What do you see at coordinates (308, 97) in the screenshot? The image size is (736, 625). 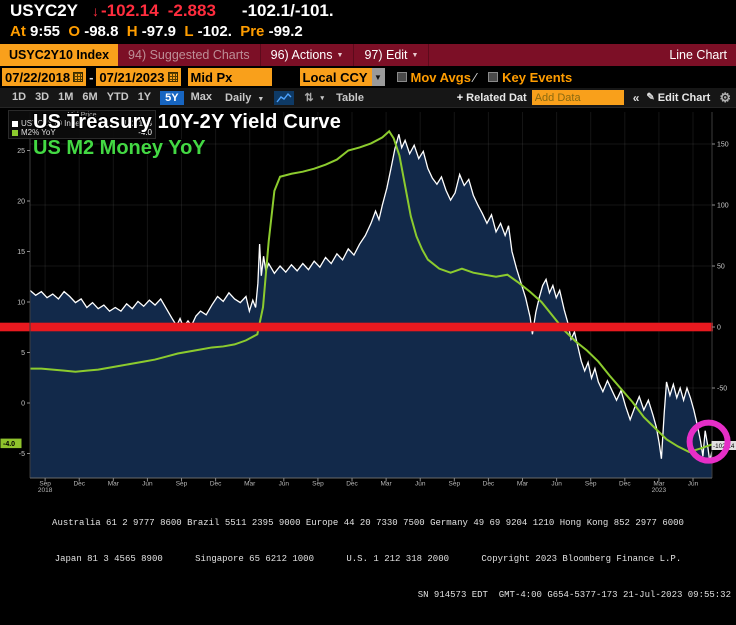 I see `sort-axis-icon: ⇅` at bounding box center [308, 97].